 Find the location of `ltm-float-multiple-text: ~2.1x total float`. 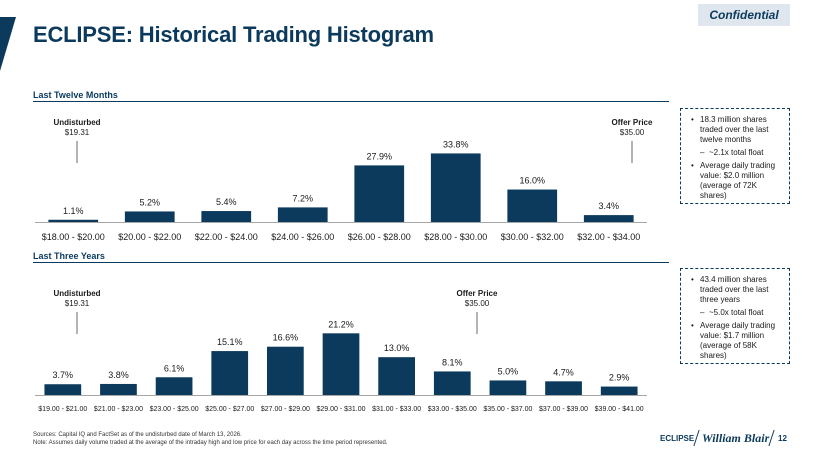

ltm-float-multiple-text: ~2.1x total float is located at coordinates (736, 153).